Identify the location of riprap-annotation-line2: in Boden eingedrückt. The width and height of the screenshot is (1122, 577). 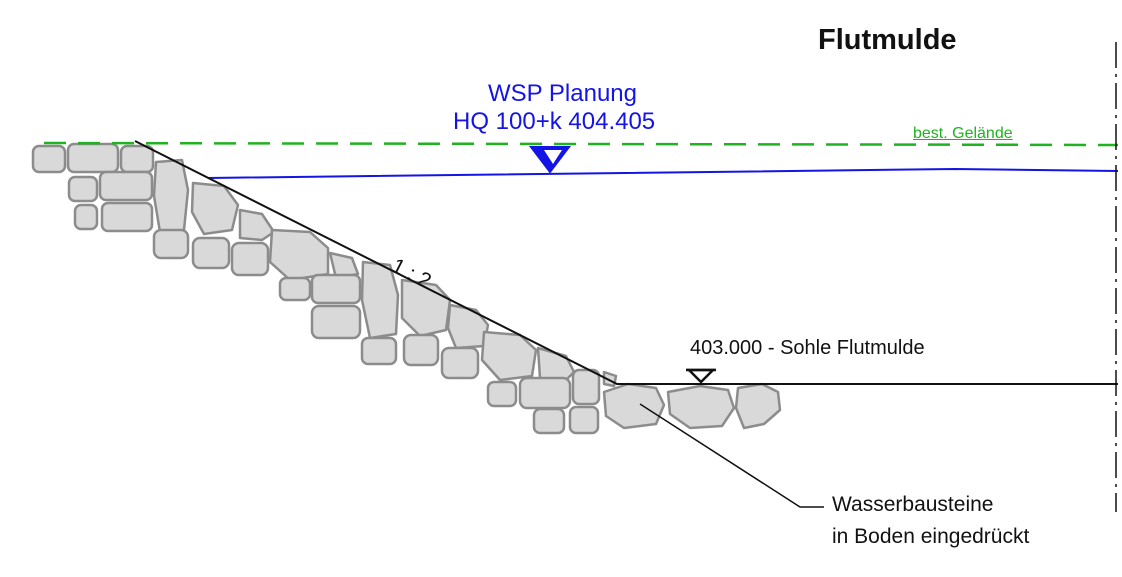
(931, 536).